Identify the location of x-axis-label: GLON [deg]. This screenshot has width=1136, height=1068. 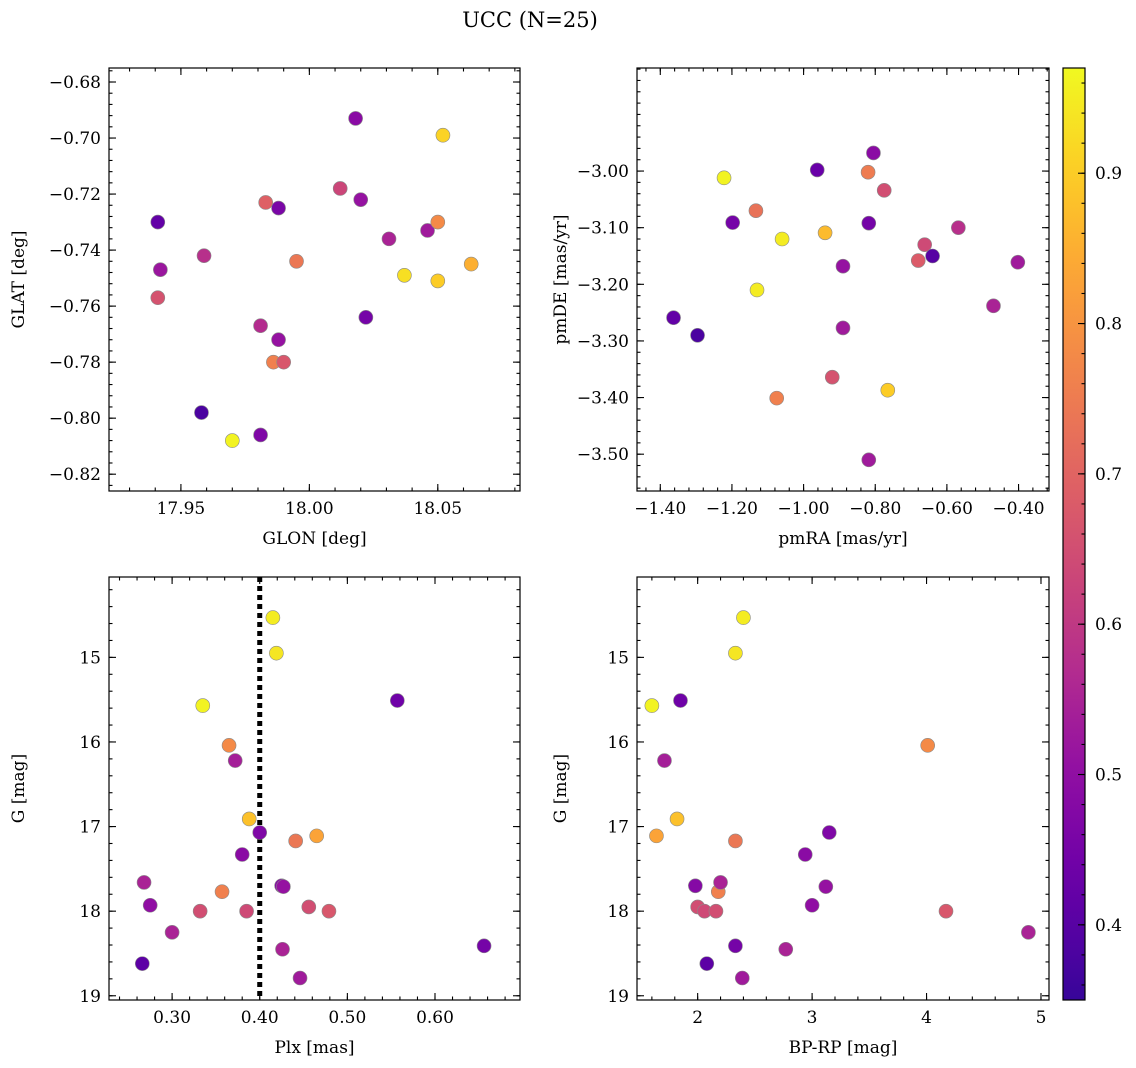
(314, 539).